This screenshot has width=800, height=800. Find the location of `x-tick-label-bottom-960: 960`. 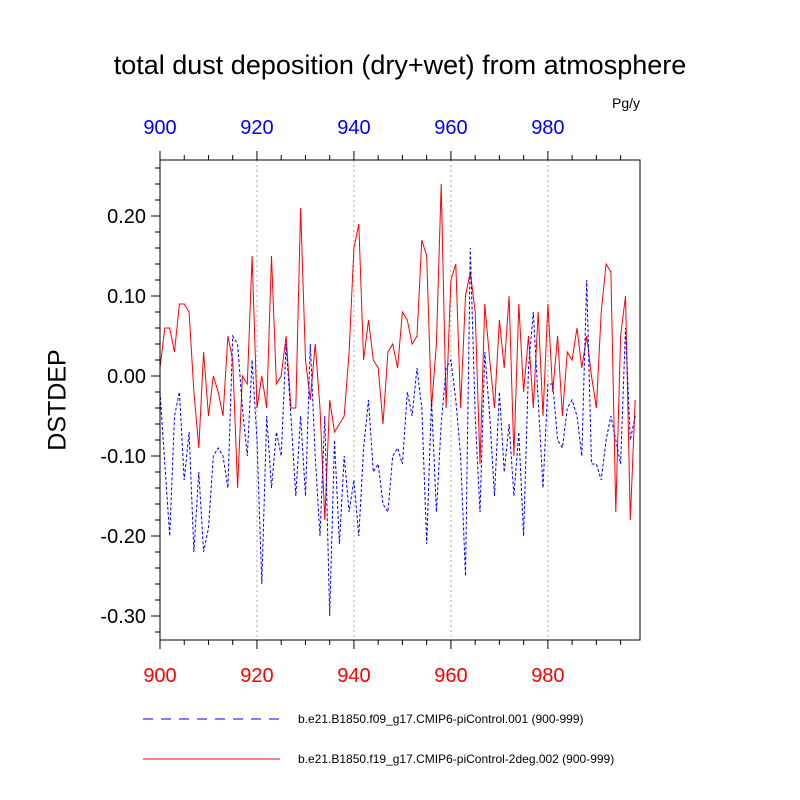

x-tick-label-bottom-960: 960 is located at coordinates (450, 676).